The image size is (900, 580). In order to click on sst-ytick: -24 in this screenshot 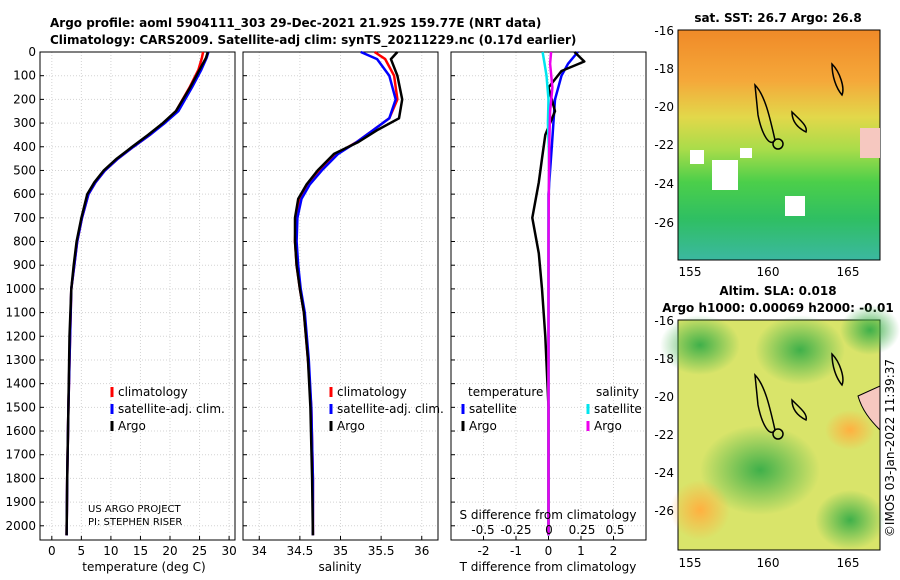, I will do `click(664, 184)`.